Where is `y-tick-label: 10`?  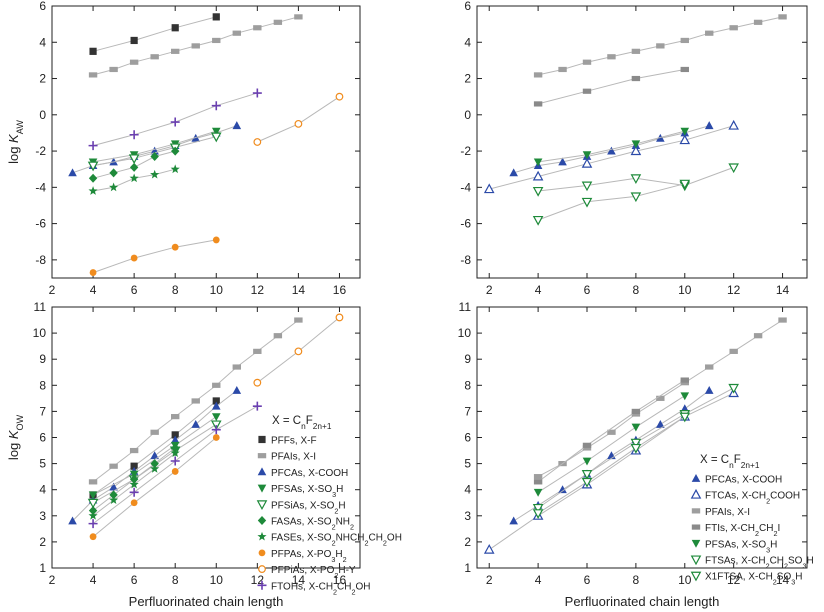
y-tick-label: 10 is located at coordinates (465, 333).